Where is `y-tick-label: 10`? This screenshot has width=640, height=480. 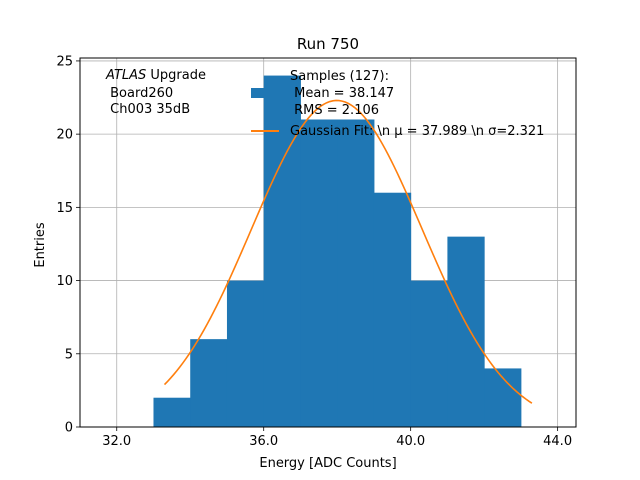
y-tick-label: 10 is located at coordinates (64, 281).